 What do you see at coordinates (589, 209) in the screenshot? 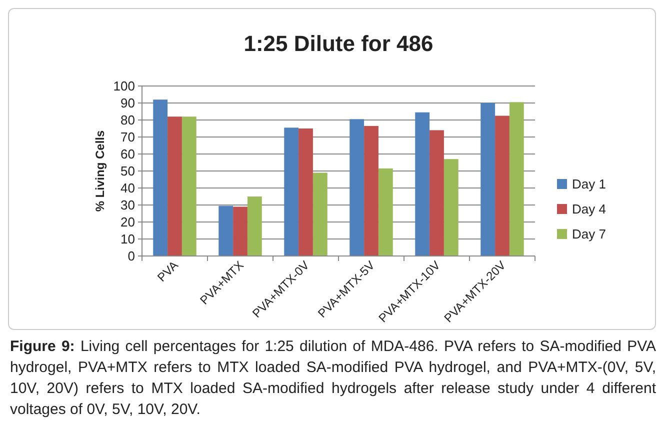
I see `legend-label: Day 4` at bounding box center [589, 209].